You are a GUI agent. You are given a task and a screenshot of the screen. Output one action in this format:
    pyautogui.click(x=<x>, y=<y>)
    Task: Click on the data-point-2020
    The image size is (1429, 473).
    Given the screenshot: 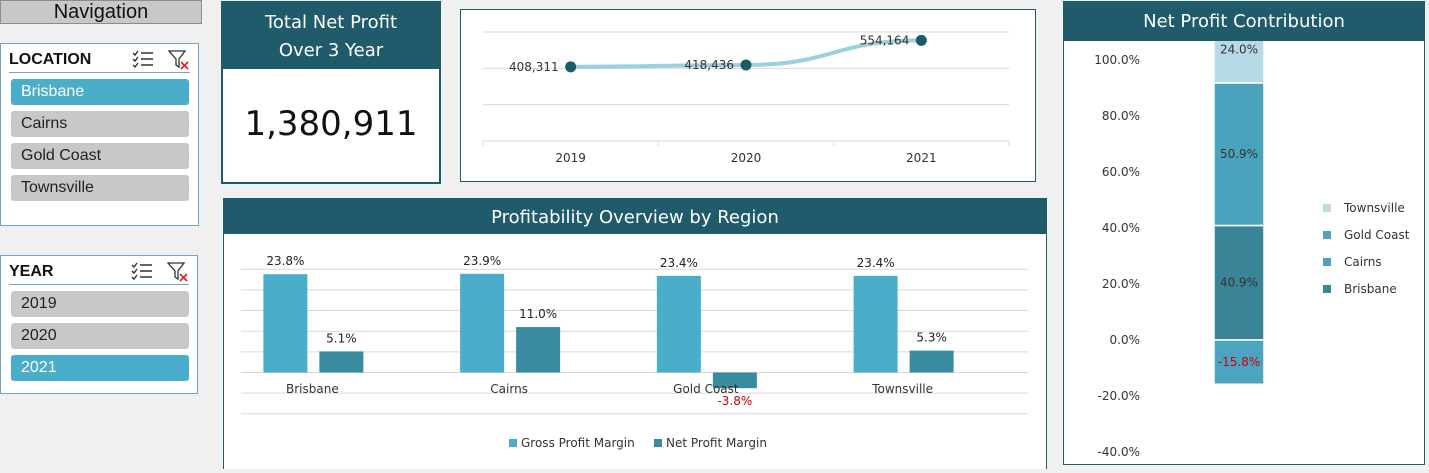 What is the action you would take?
    pyautogui.click(x=746, y=65)
    